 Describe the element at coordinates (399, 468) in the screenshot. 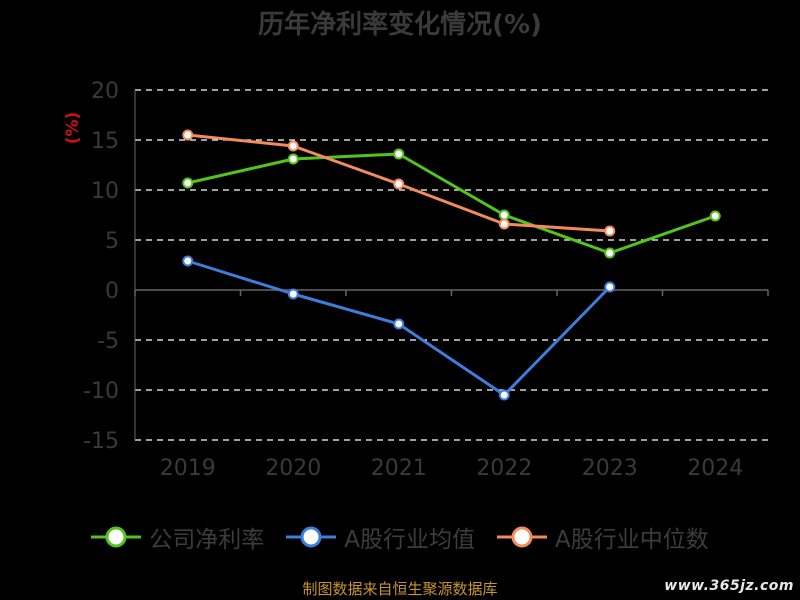

I see `x-tick-label: 2021` at that location.